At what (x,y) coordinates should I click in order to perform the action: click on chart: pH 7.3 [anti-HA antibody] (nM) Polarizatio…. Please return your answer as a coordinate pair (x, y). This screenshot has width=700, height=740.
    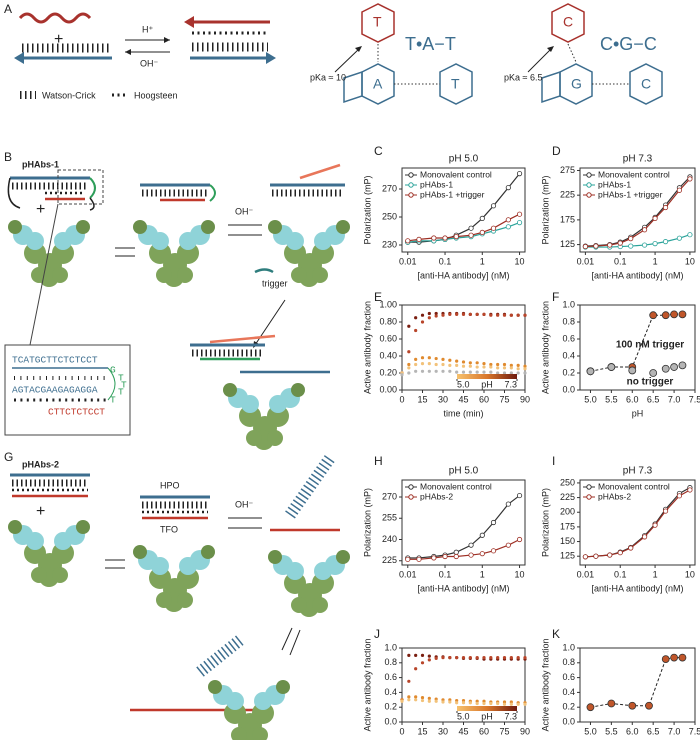
    Looking at the image, I should click on (618, 217).